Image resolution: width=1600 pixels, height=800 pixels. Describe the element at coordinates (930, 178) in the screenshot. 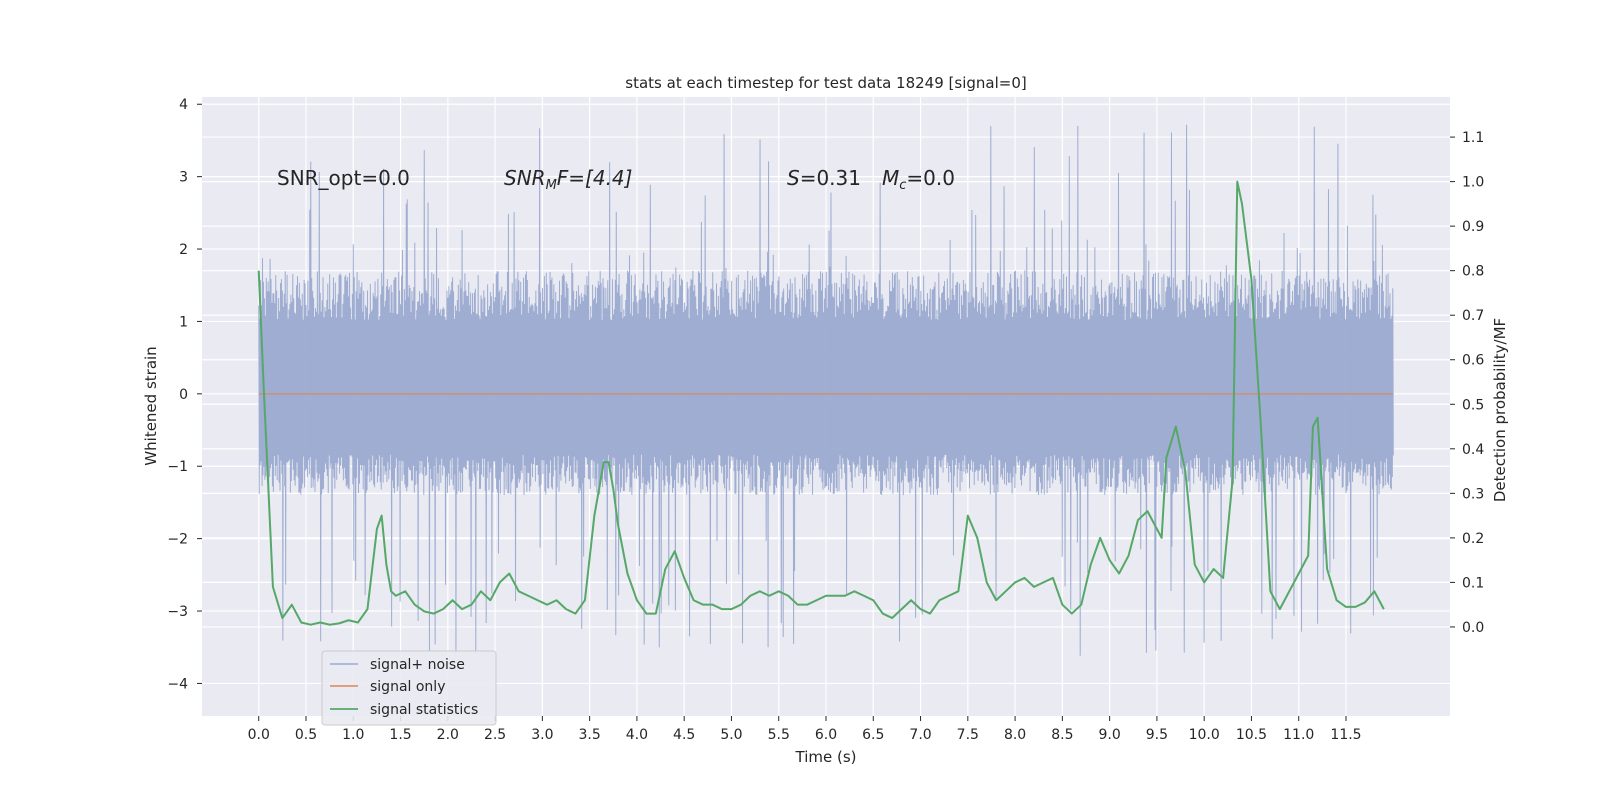

I see `annotation-mc-rest: =0.0` at that location.